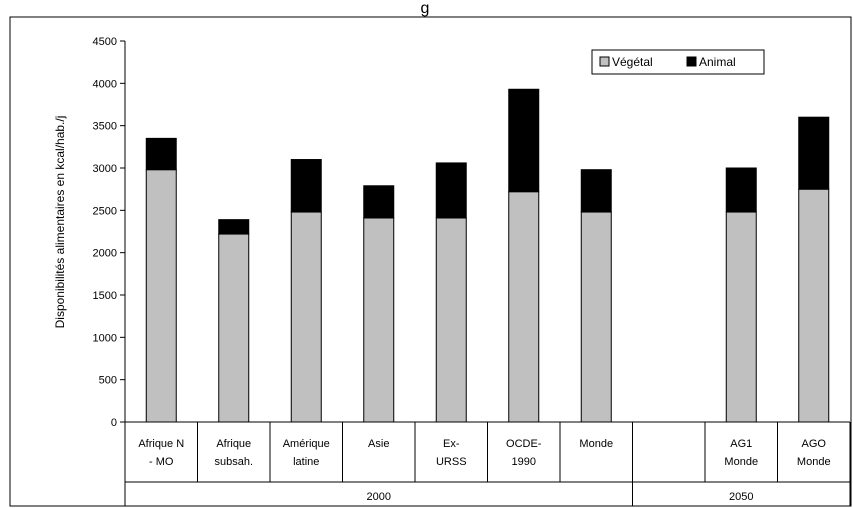 The image size is (853, 508). Describe the element at coordinates (717, 62) in the screenshot. I see `legend-label: Animal` at that location.